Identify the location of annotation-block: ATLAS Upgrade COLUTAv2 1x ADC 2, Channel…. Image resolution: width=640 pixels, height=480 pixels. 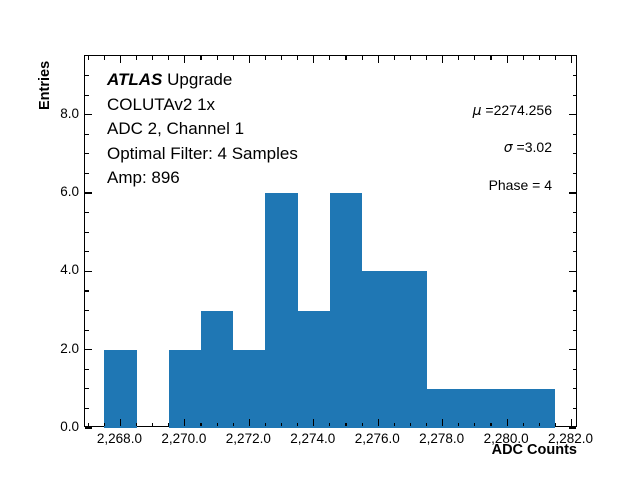
(202, 129).